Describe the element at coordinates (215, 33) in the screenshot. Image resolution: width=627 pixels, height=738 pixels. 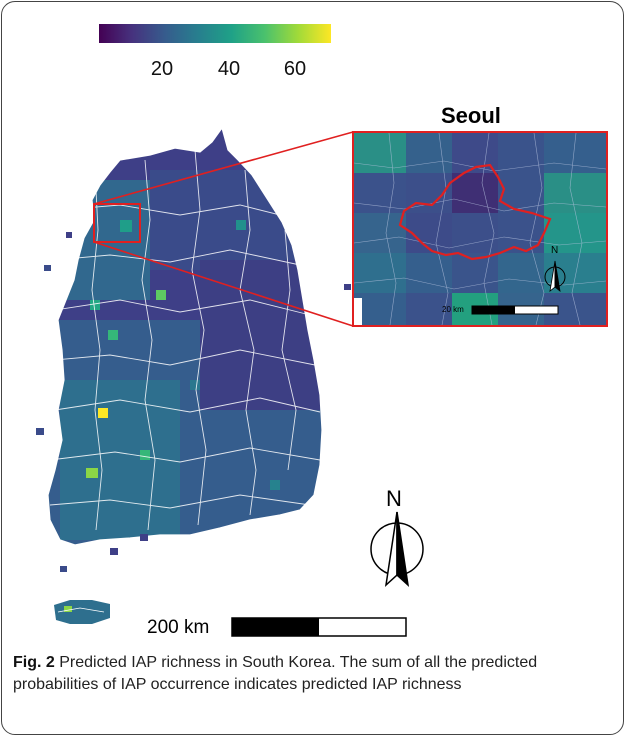
I see `color-scale-bar` at that location.